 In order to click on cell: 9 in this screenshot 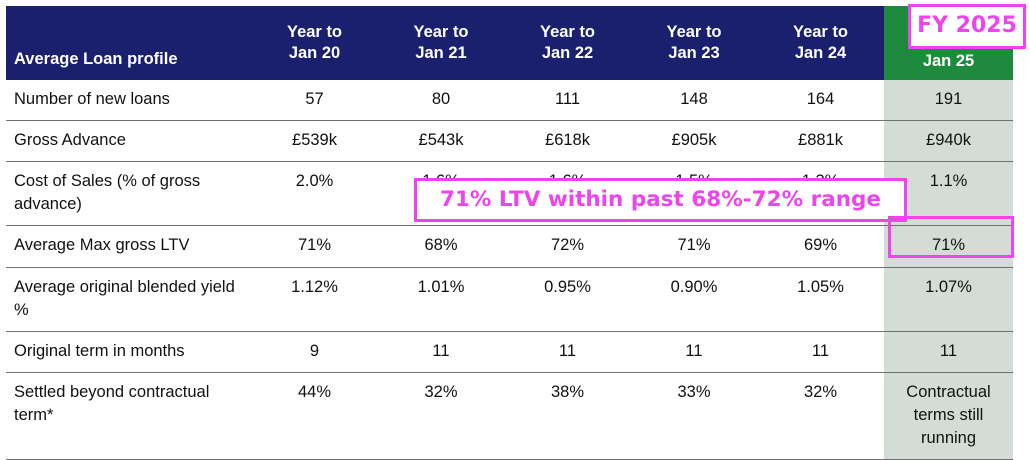, I will do `click(314, 352)`.